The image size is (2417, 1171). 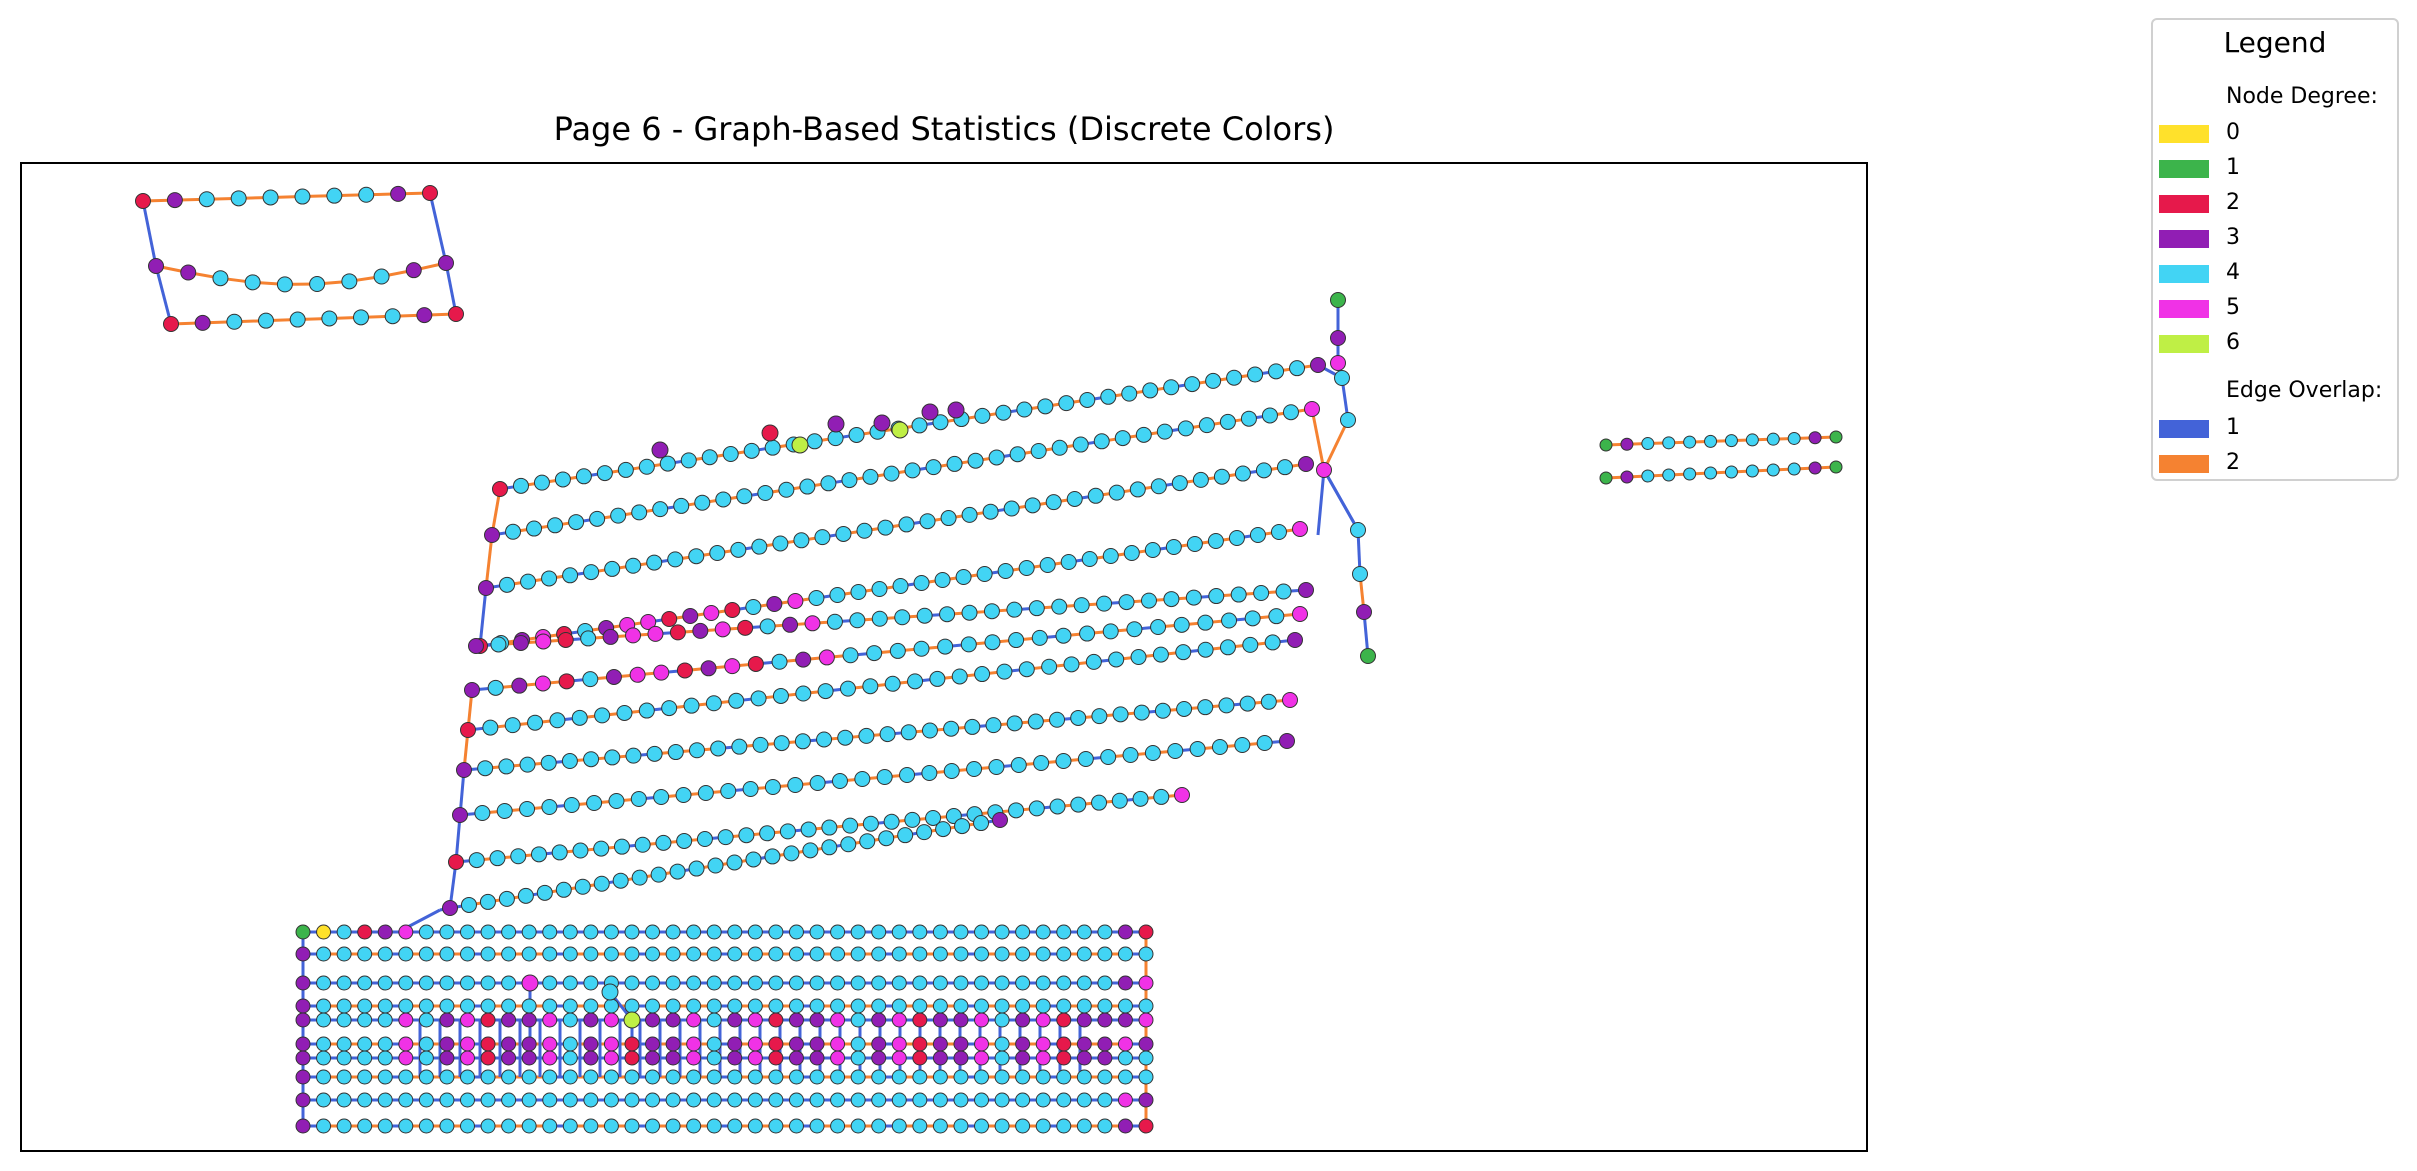 I want to click on graph-edge, so click(x=1318, y=439).